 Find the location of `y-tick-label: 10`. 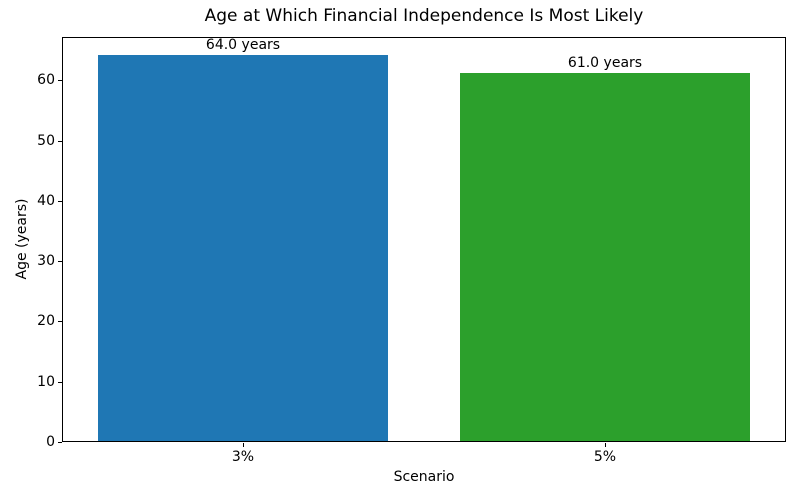

y-tick-label: 10 is located at coordinates (46, 381).